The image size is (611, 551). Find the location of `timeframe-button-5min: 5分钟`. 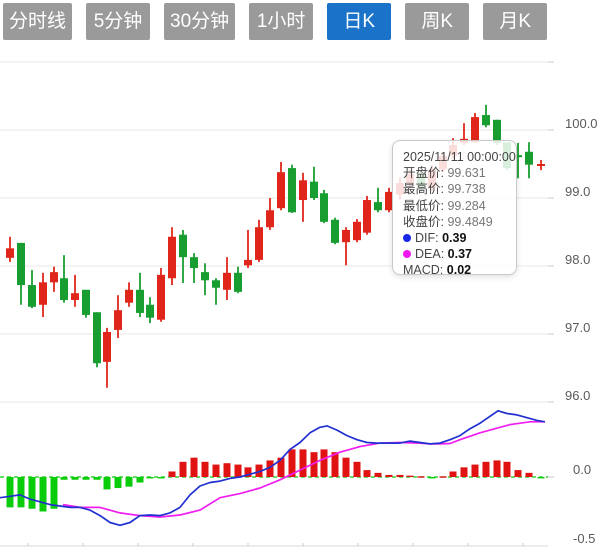

timeframe-button-5min: 5分钟 is located at coordinates (118, 21).